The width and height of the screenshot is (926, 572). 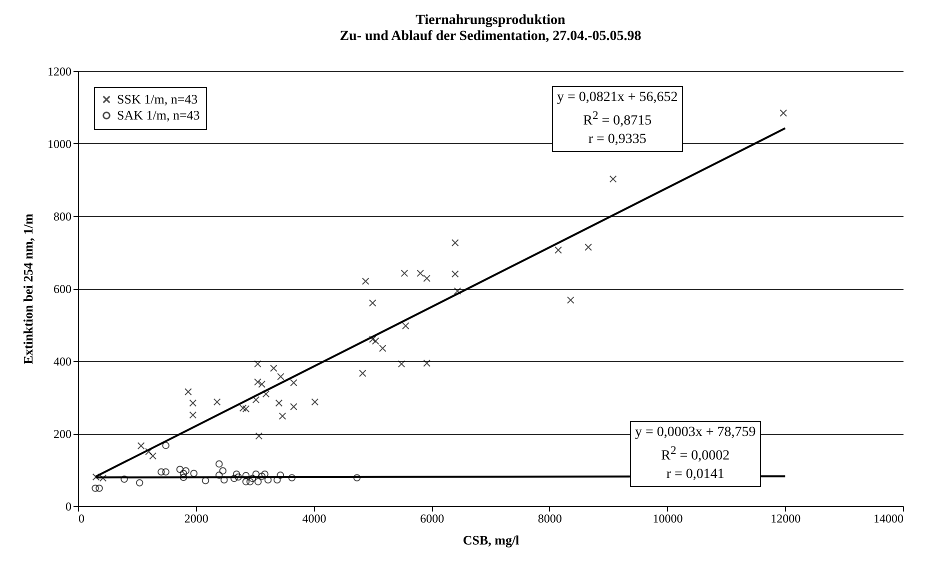 What do you see at coordinates (889, 519) in the screenshot?
I see `x-tick-label: 14000` at bounding box center [889, 519].